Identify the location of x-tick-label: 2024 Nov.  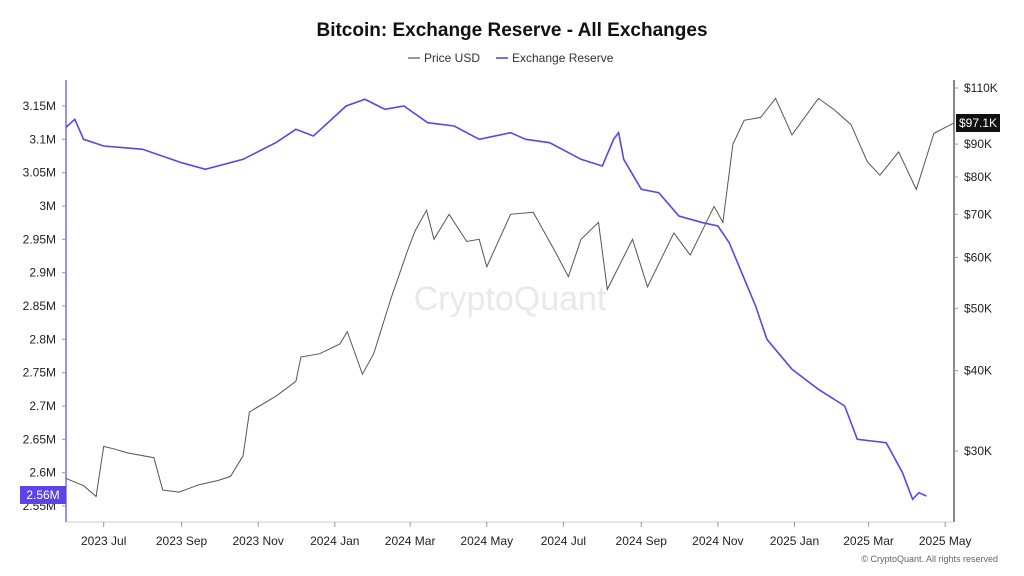
(717, 541).